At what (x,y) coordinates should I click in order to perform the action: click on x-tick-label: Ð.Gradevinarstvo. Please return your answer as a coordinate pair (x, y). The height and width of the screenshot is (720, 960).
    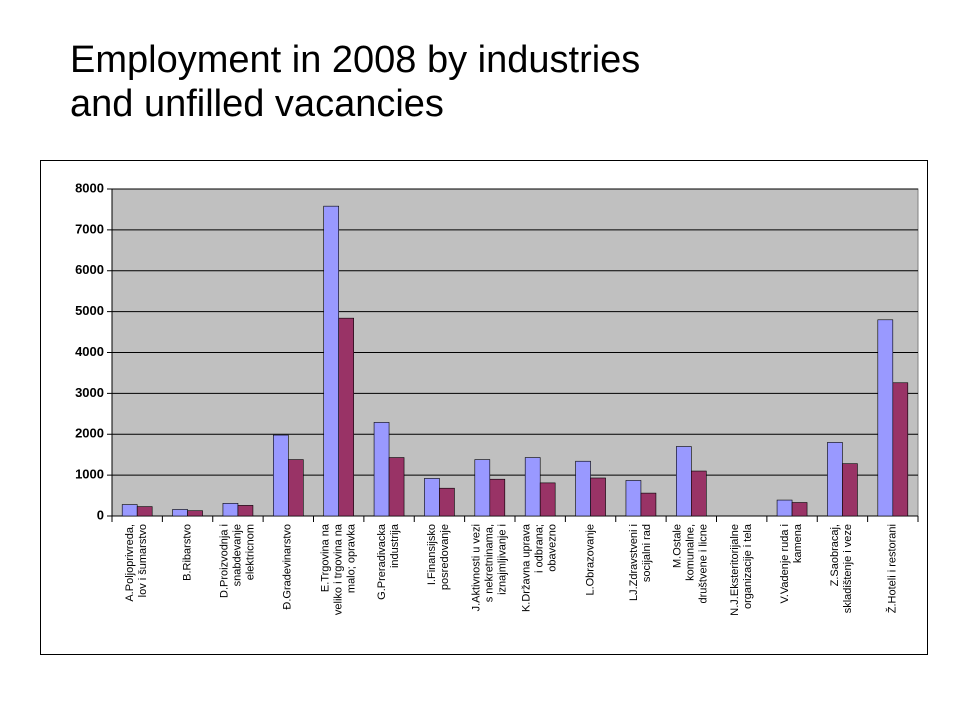
    Looking at the image, I should click on (287, 567).